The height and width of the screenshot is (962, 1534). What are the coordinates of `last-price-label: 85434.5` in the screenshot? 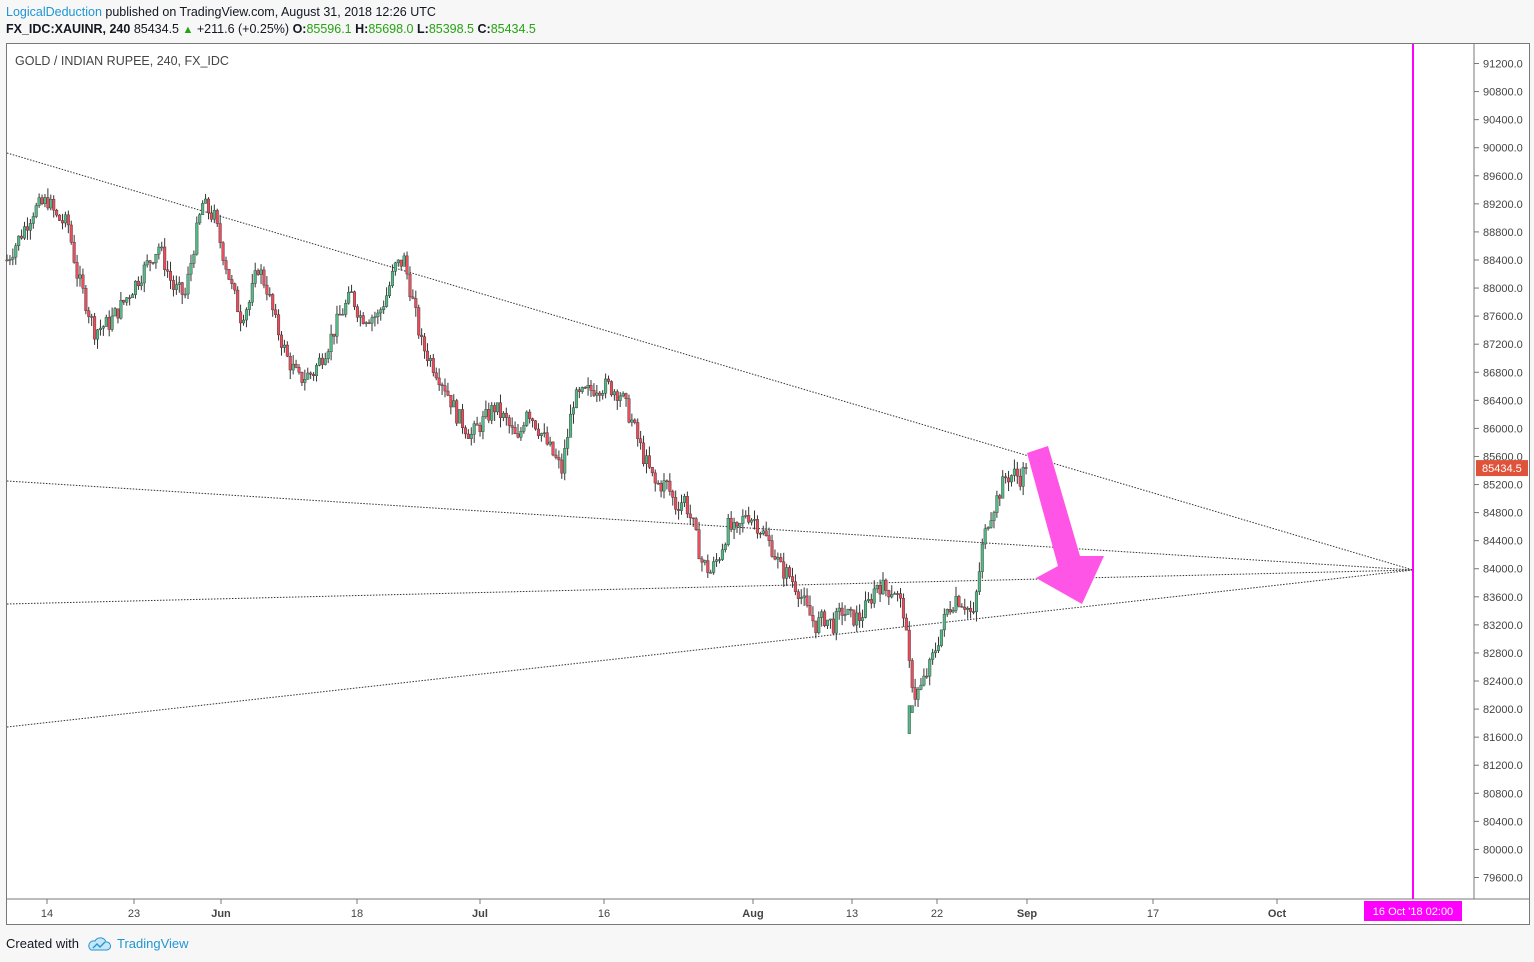 It's located at (1502, 469).